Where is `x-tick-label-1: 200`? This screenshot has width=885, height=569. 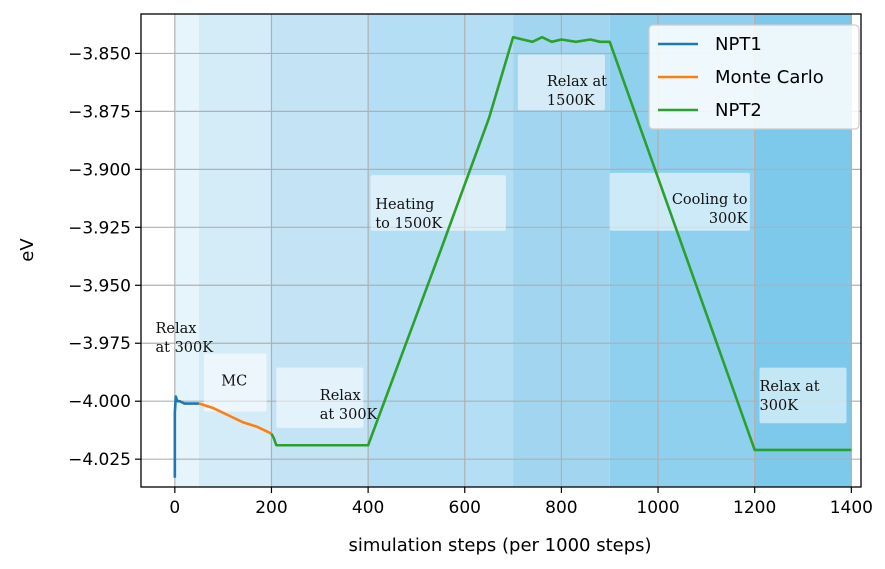 x-tick-label-1: 200 is located at coordinates (271, 508).